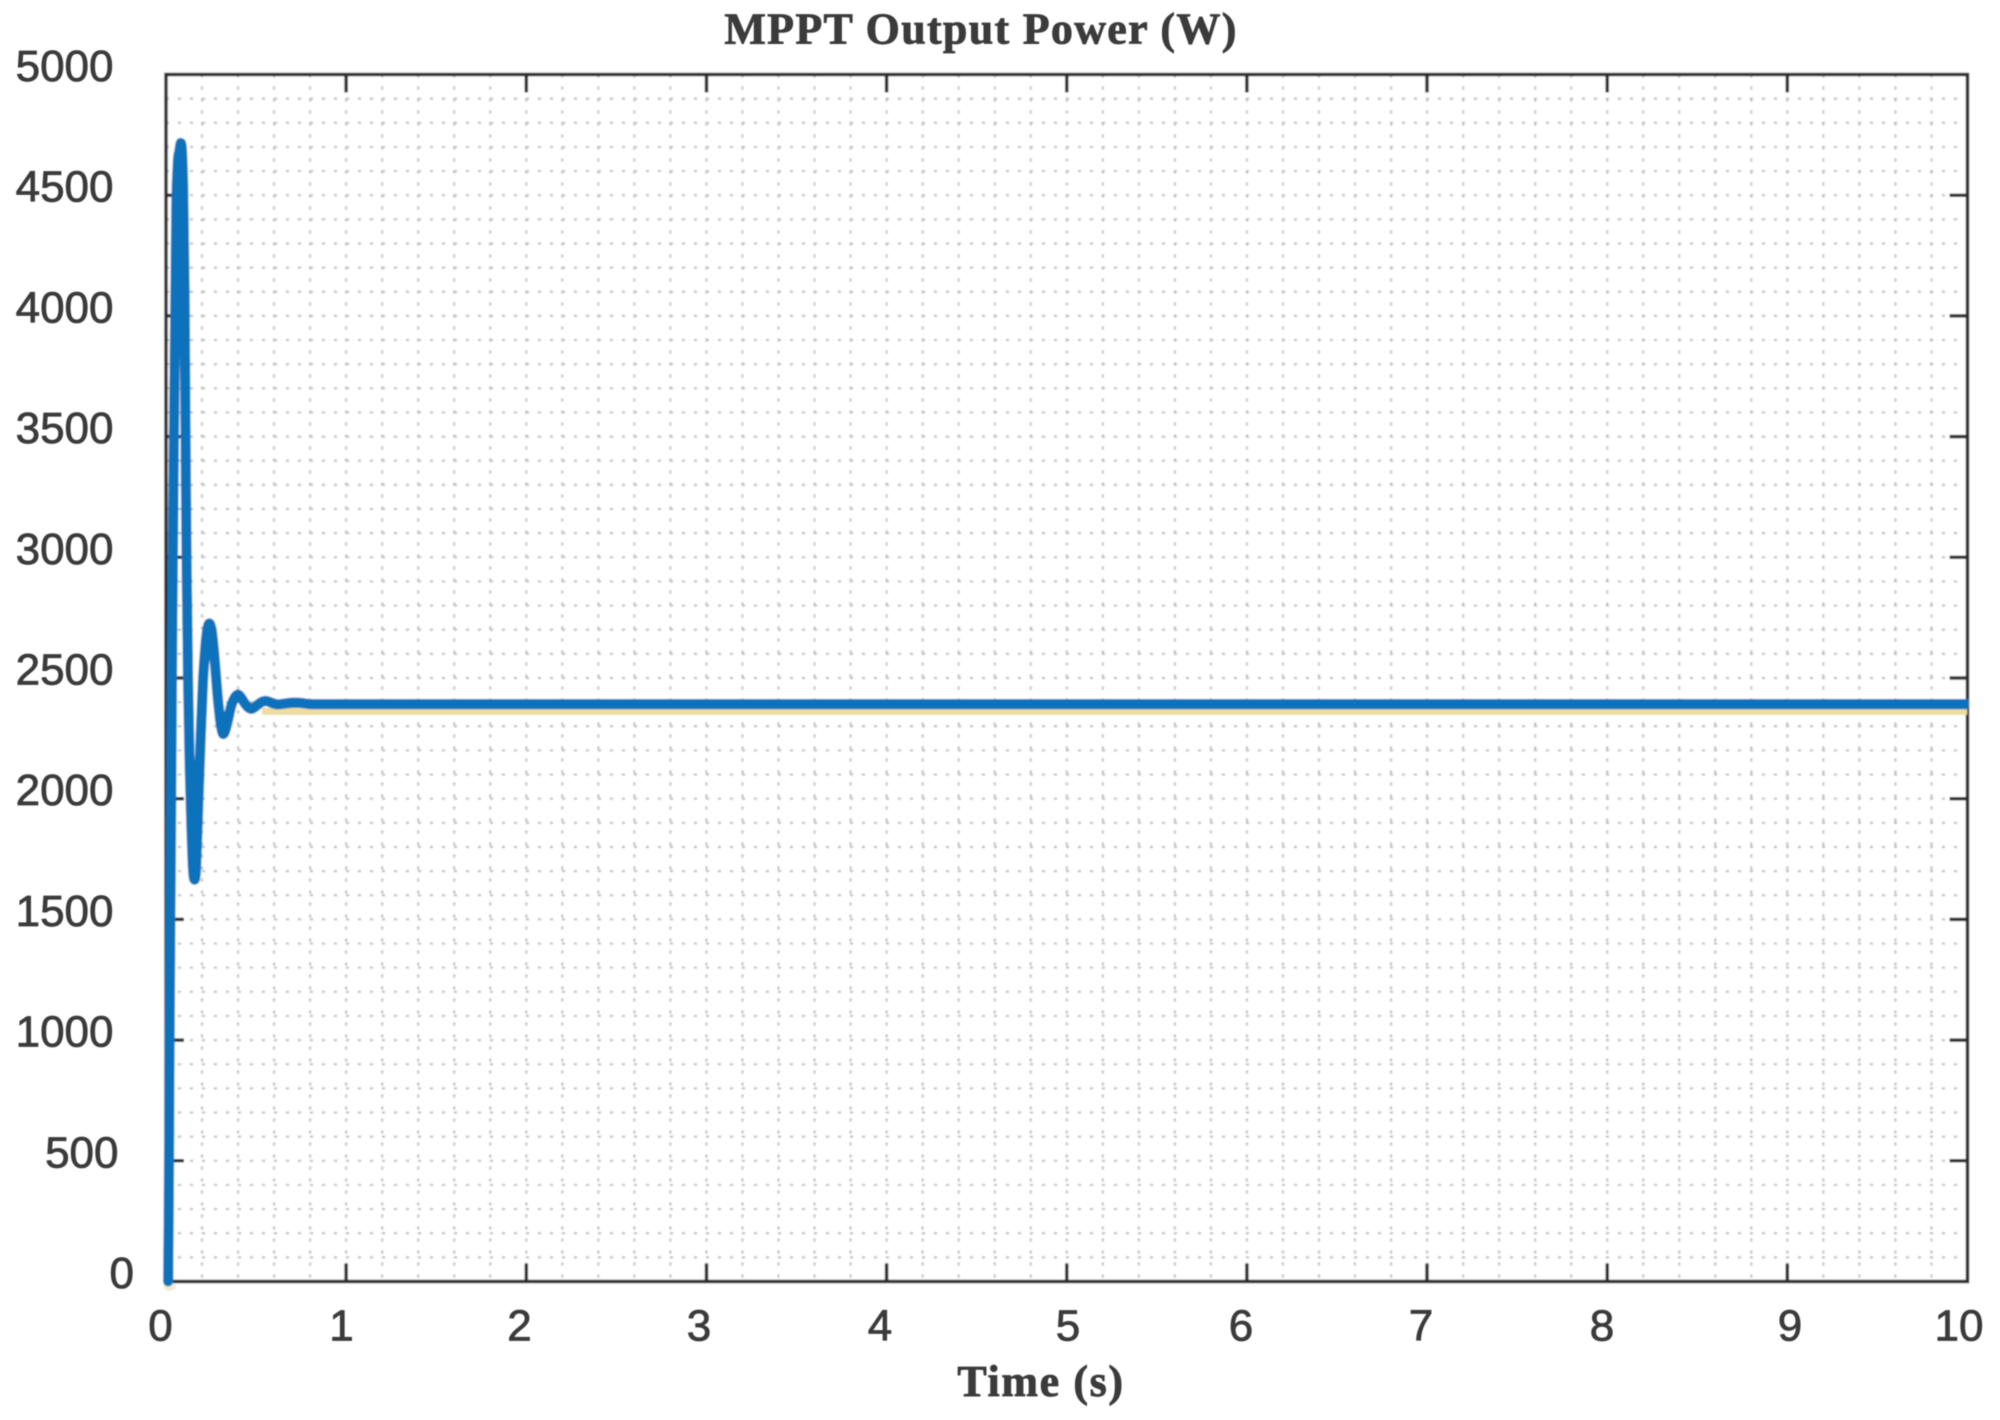 The width and height of the screenshot is (2000, 1420). I want to click on svg-text: 2, so click(519, 1326).